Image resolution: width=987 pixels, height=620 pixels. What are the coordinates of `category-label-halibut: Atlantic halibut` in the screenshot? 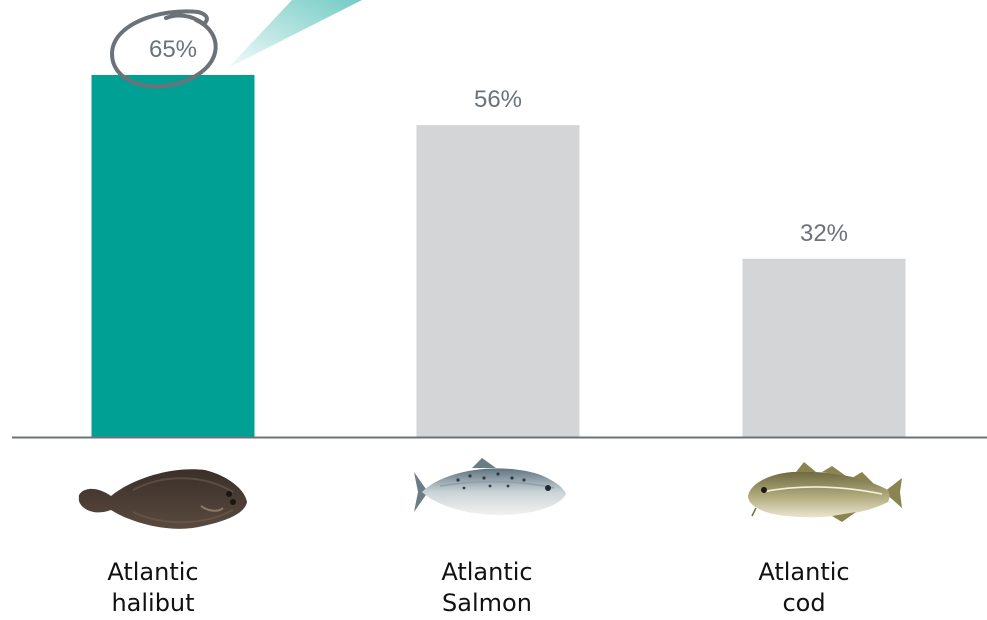 It's located at (153, 588).